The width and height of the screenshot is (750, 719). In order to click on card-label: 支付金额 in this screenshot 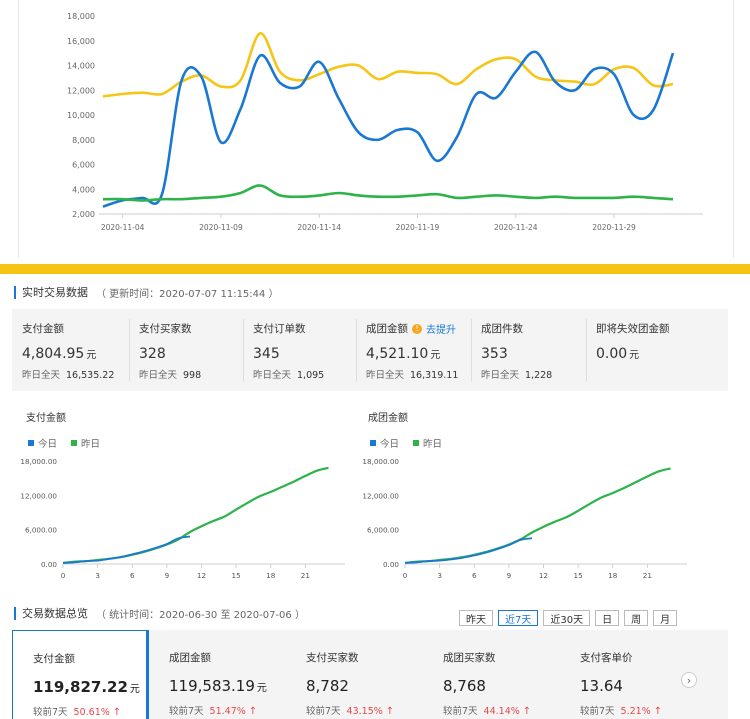, I will do `click(54, 659)`.